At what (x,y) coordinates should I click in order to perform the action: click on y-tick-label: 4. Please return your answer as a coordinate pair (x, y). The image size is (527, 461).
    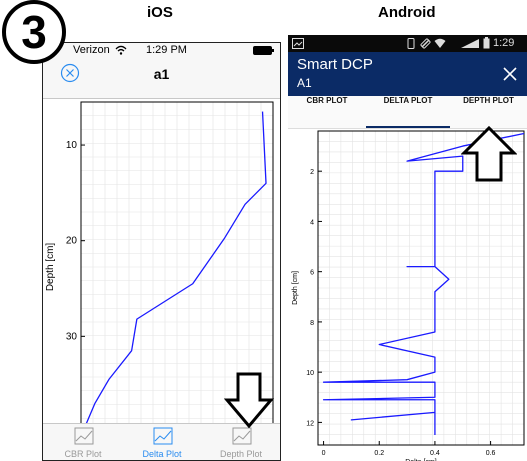
    Looking at the image, I should click on (312, 222).